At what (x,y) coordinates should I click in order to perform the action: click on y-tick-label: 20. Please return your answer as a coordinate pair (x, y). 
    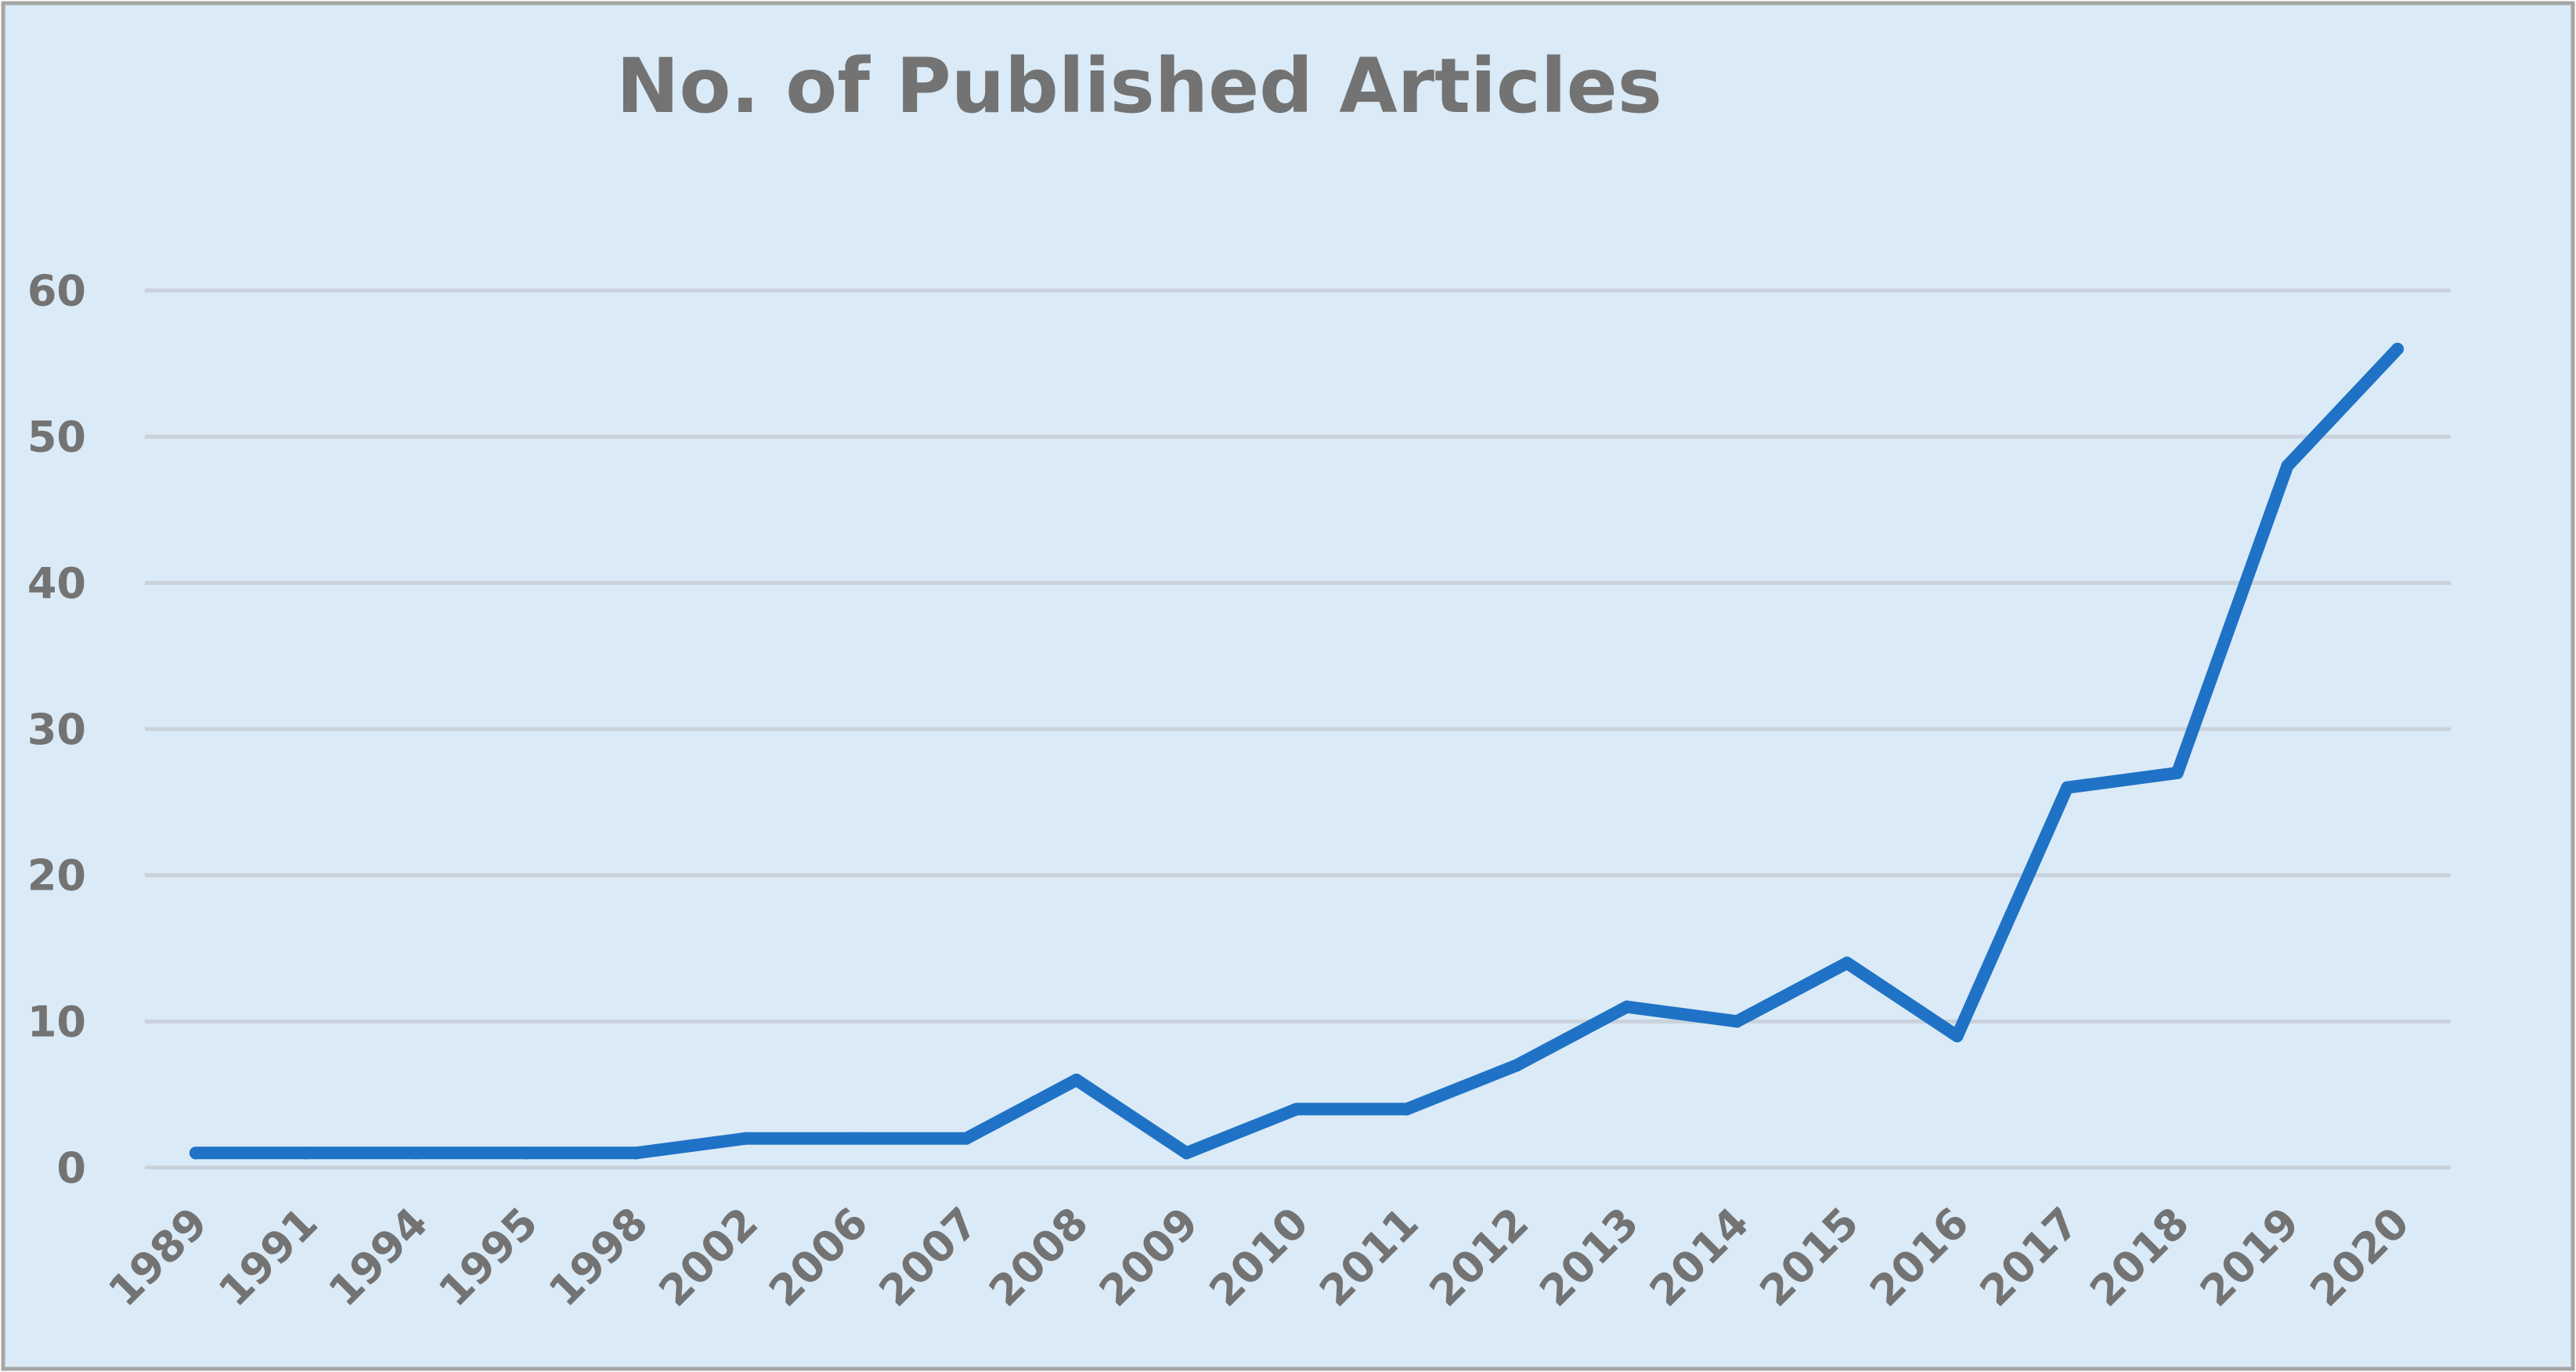
    Looking at the image, I should click on (56, 876).